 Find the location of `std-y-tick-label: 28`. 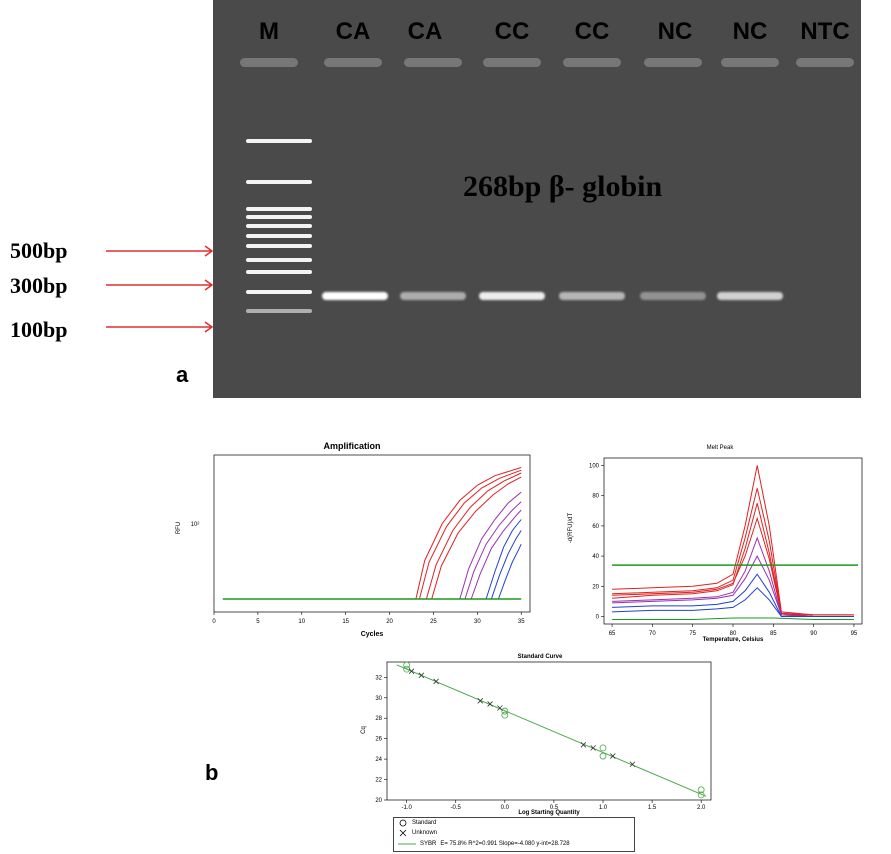

std-y-tick-label: 28 is located at coordinates (378, 719).